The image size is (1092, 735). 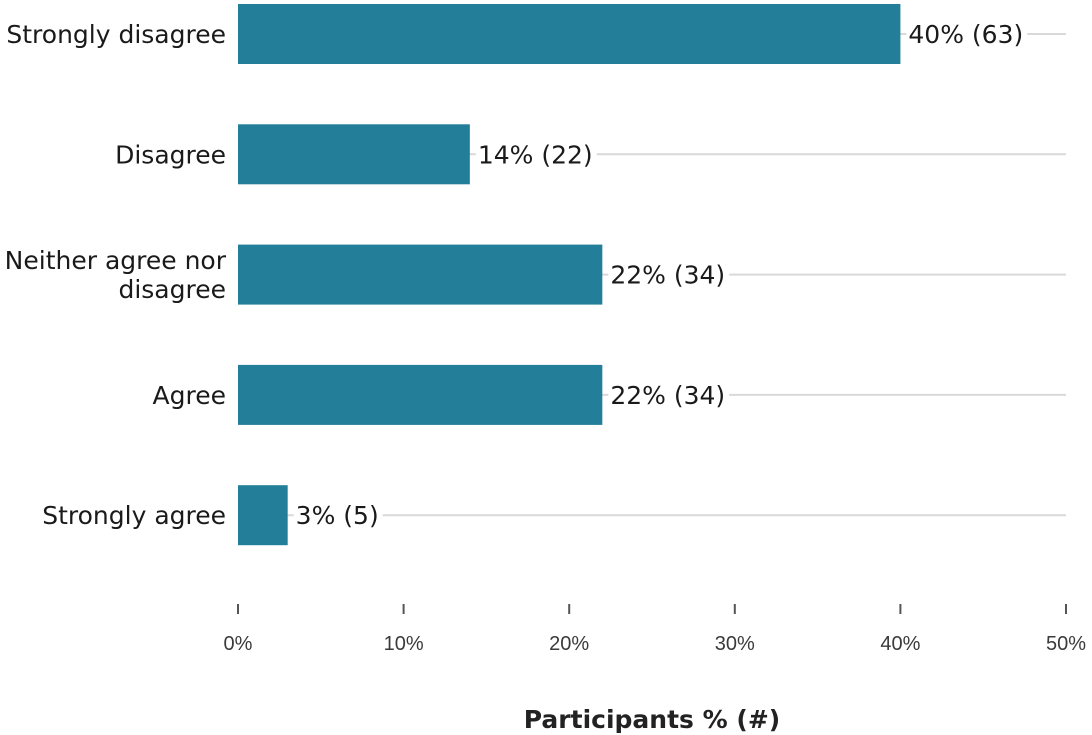 I want to click on data-label: 14% (22), so click(x=535, y=154).